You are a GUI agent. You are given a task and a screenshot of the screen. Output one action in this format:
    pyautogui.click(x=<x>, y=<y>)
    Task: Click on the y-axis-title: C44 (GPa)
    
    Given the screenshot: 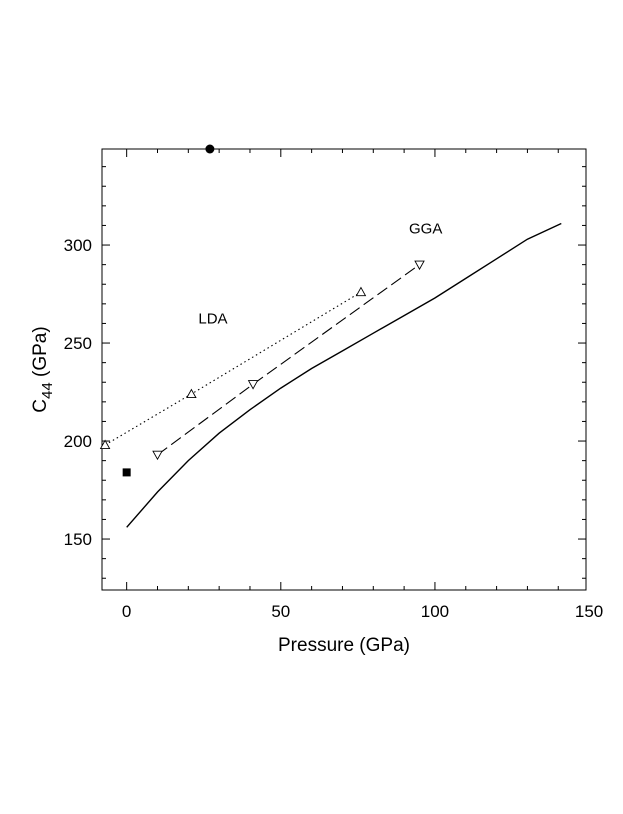 What is the action you would take?
    pyautogui.click(x=43, y=369)
    